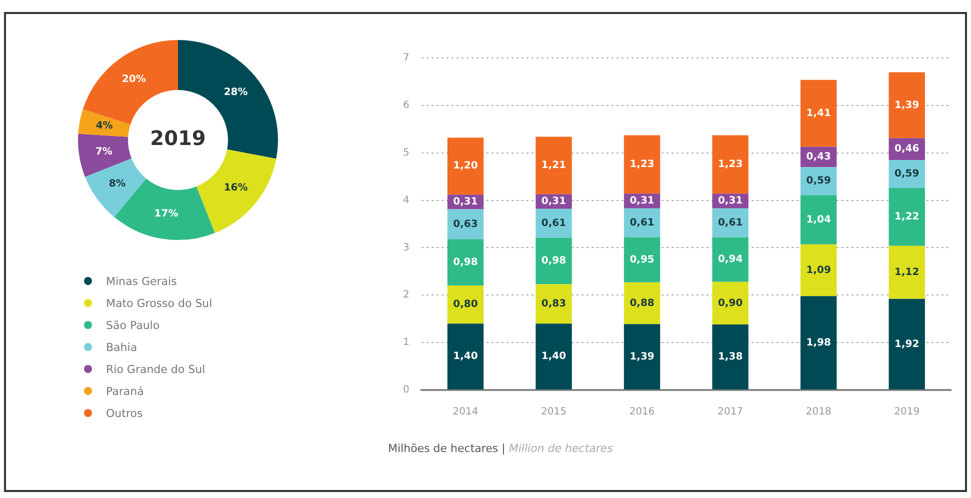 This screenshot has height=498, width=971. I want to click on data-label: 0,46, so click(907, 149).